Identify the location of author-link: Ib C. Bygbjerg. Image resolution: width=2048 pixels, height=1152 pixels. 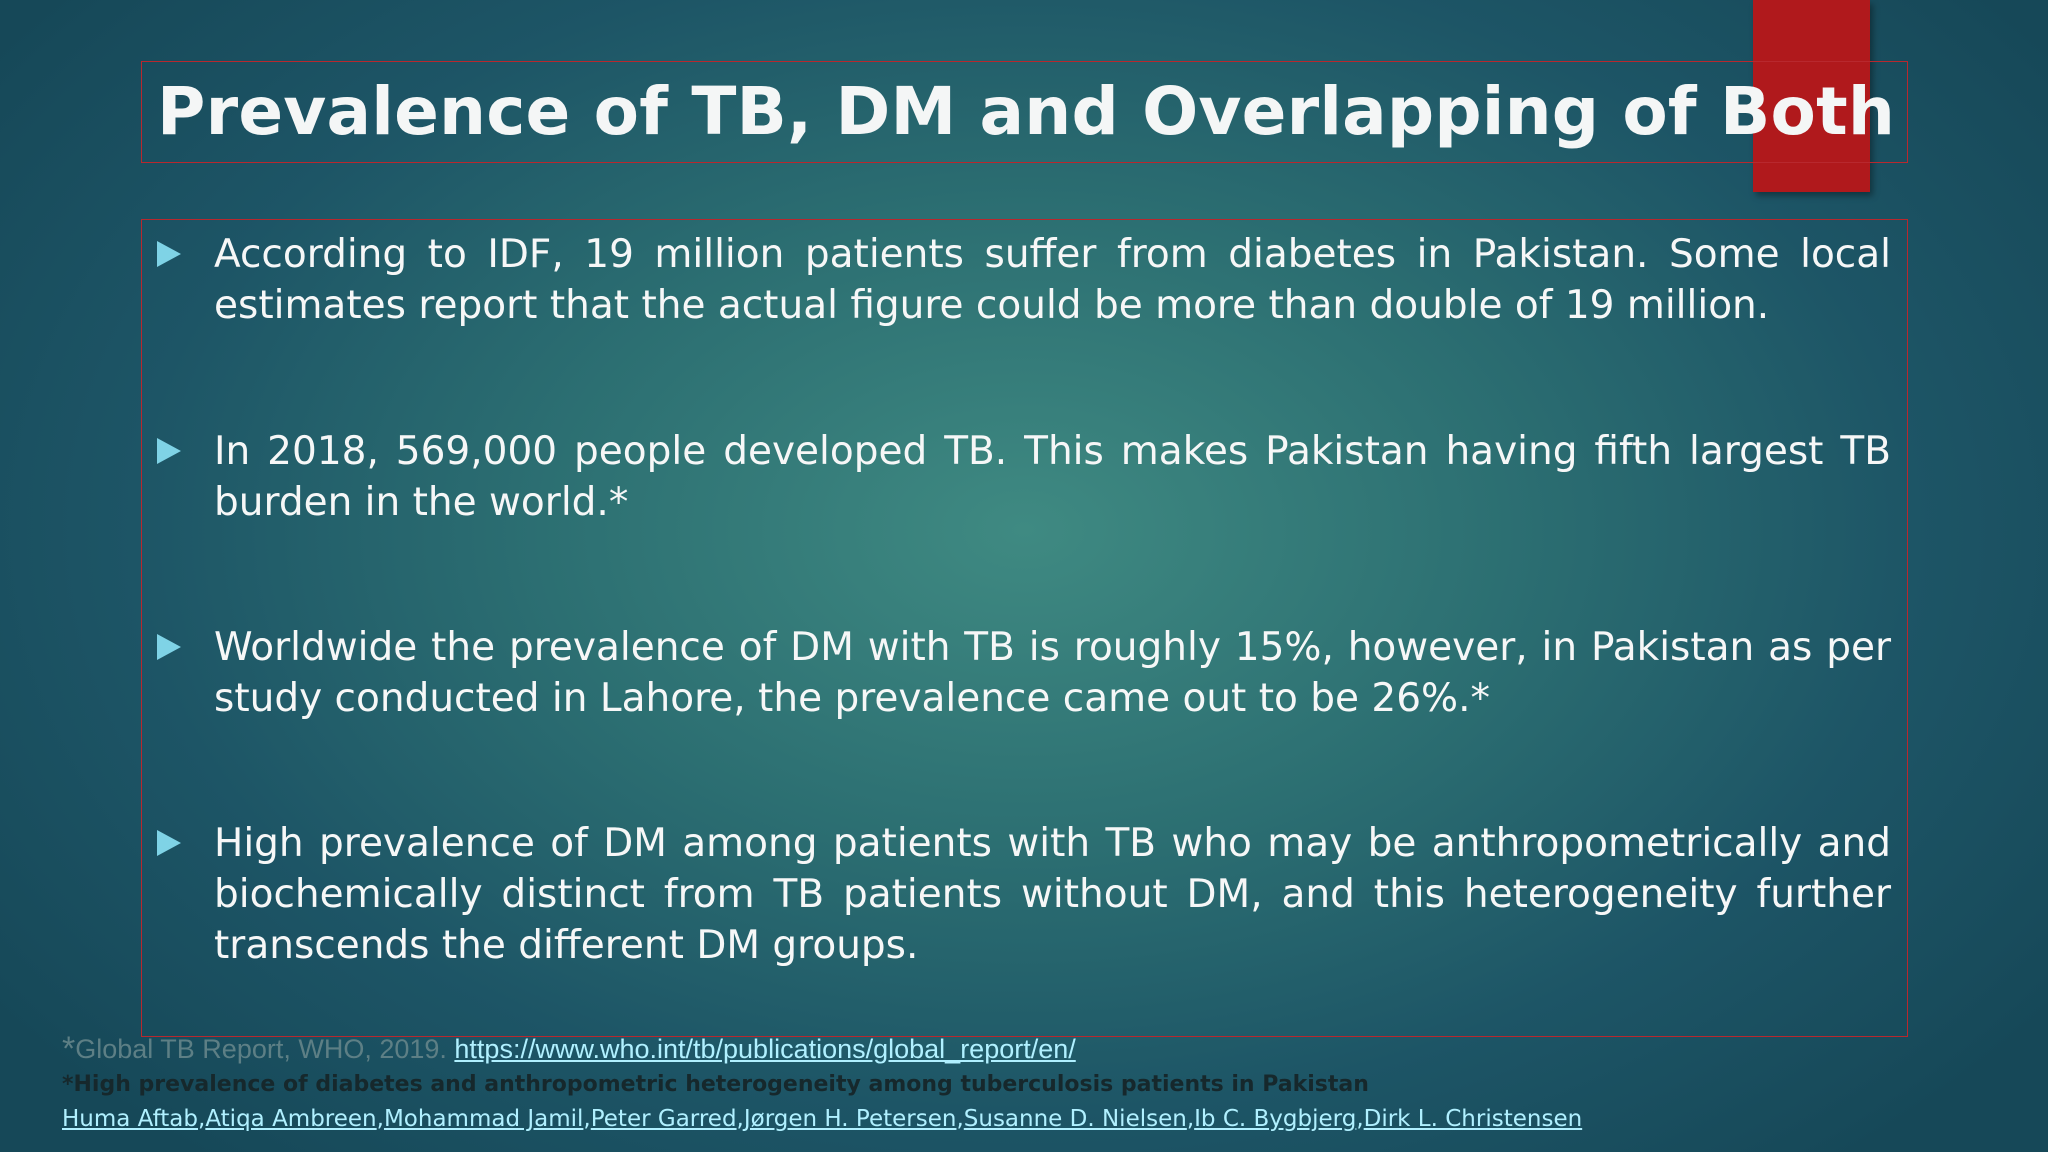
(1275, 1119).